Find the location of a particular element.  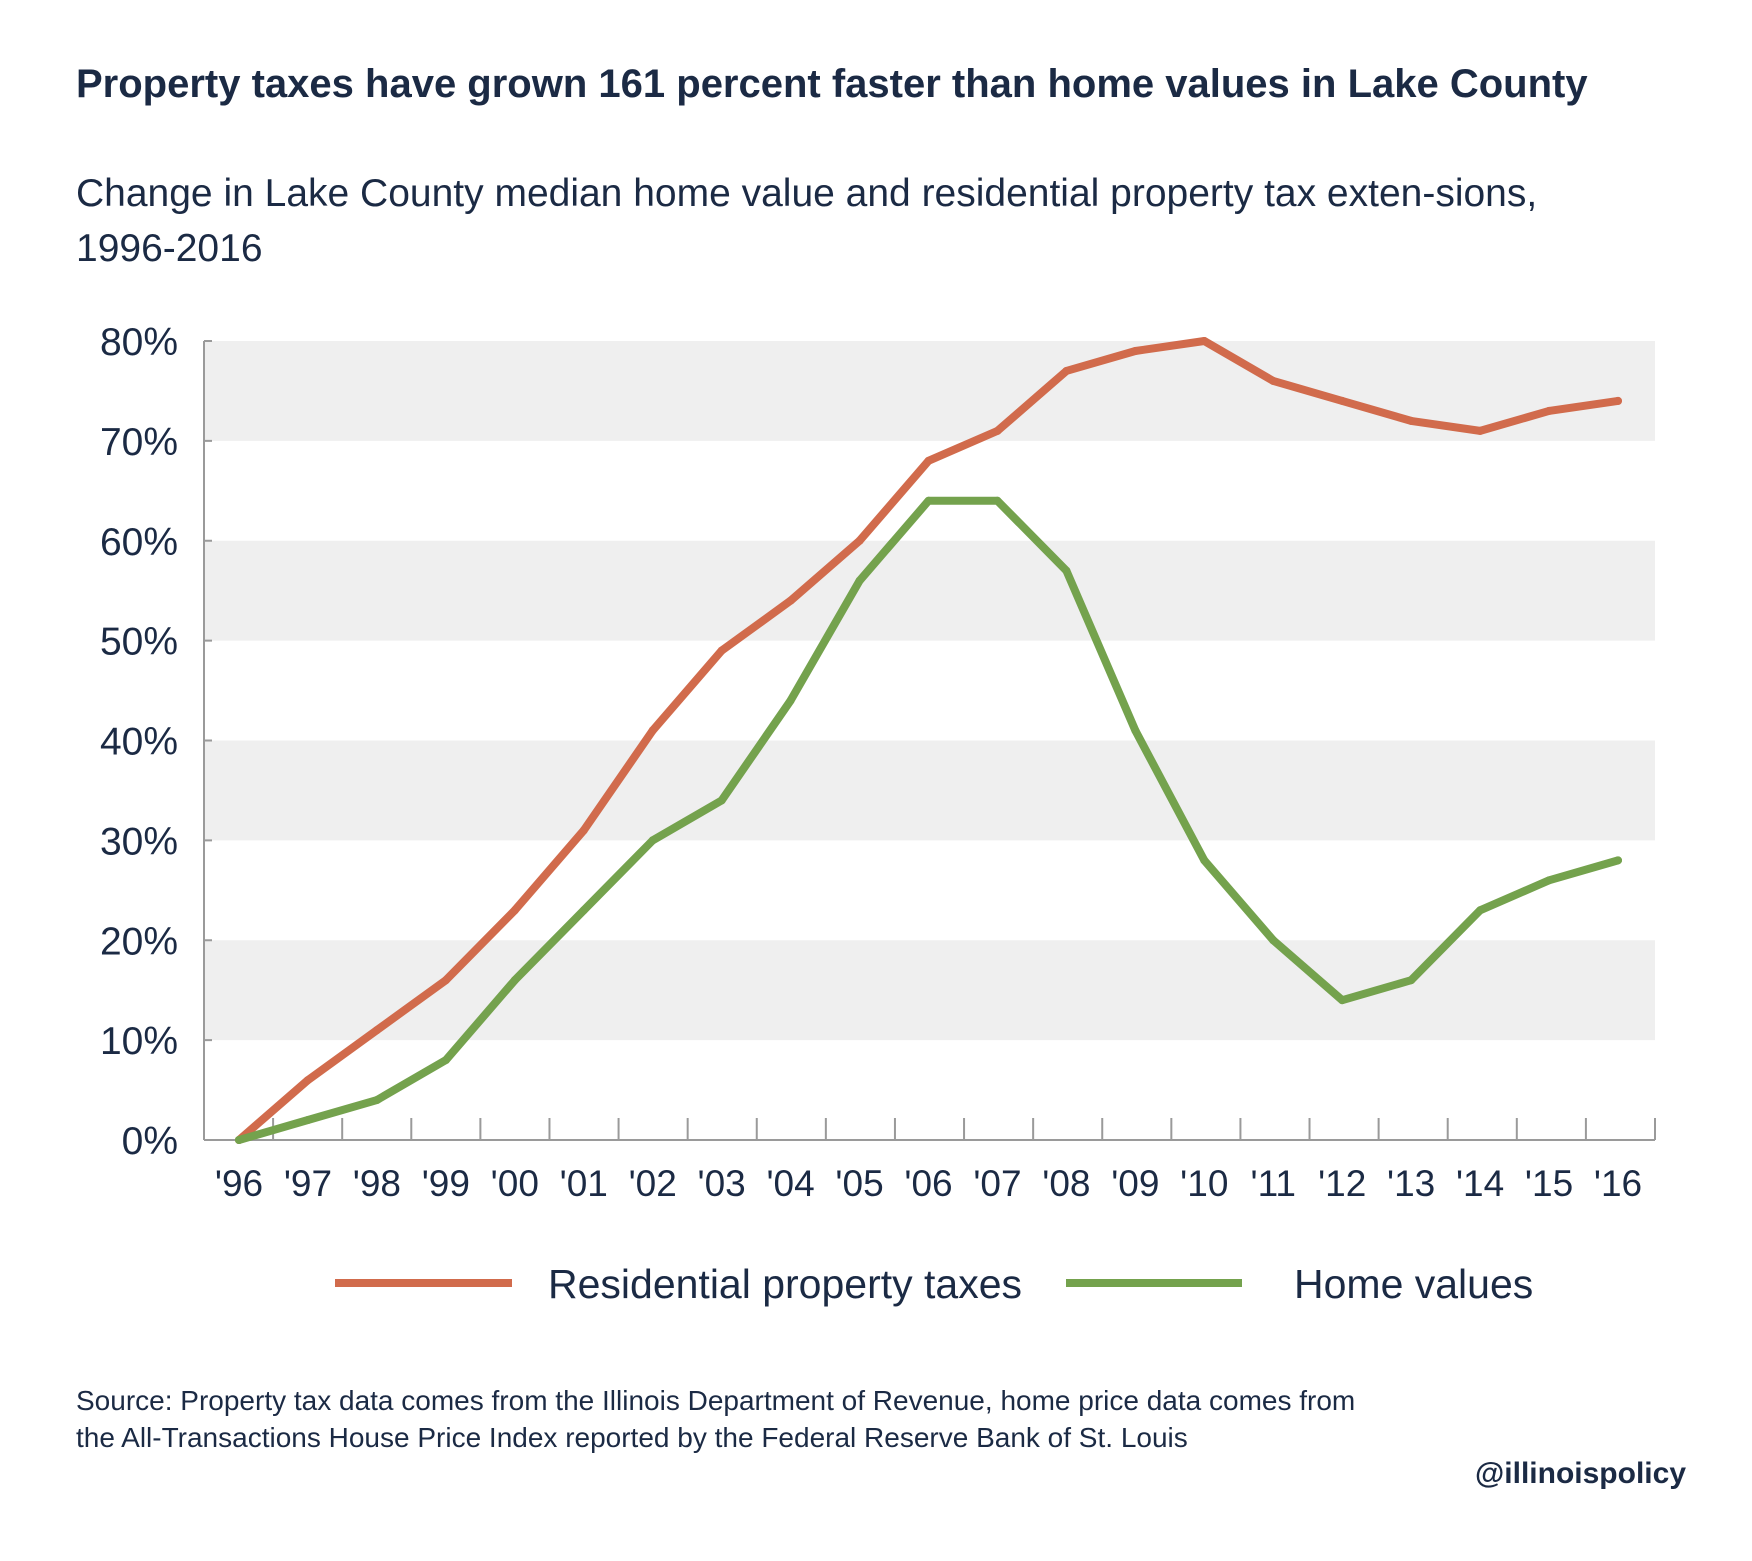

x-tick-label: '05 is located at coordinates (859, 1183).